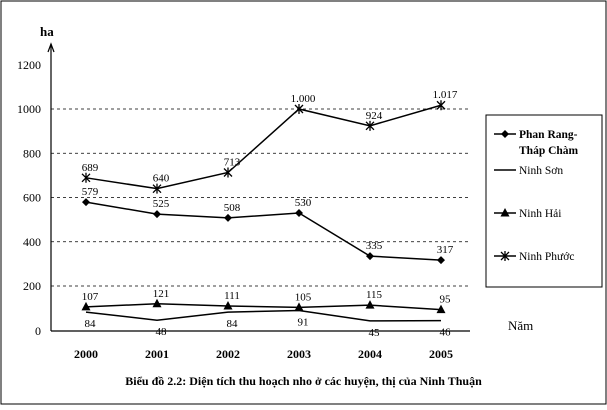 This screenshot has height=410, width=607. What do you see at coordinates (303, 99) in the screenshot?
I see `series-3-data-label-2003: 1.000` at bounding box center [303, 99].